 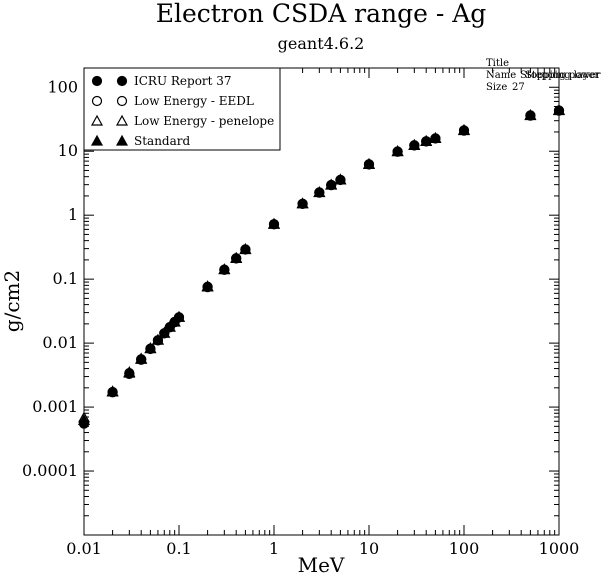 I want to click on legend-label: Standard, so click(x=162, y=141).